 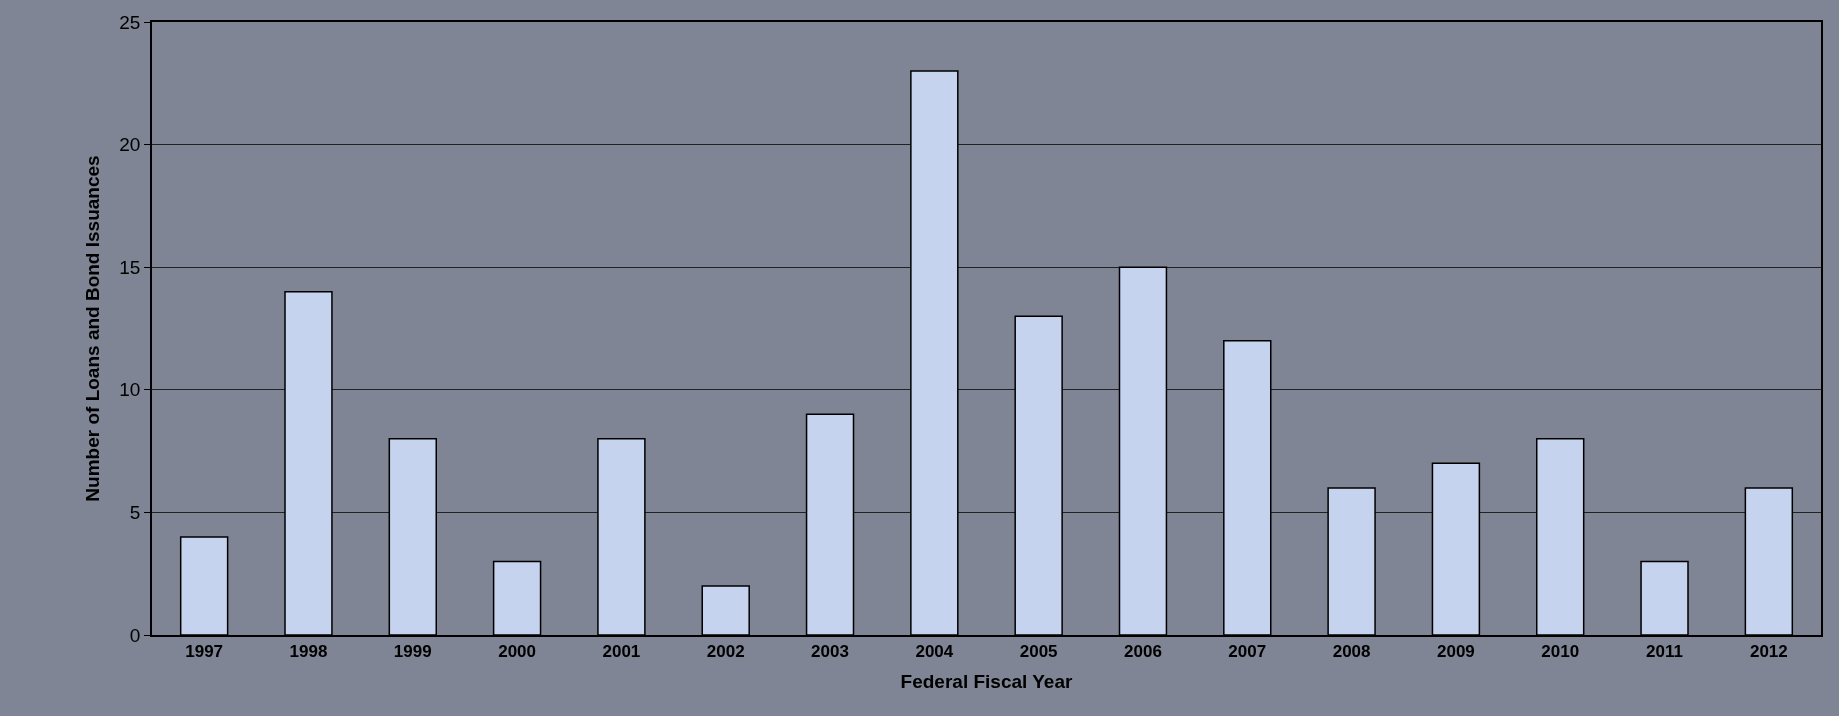 I want to click on y-tick-label: 20, so click(x=130, y=145).